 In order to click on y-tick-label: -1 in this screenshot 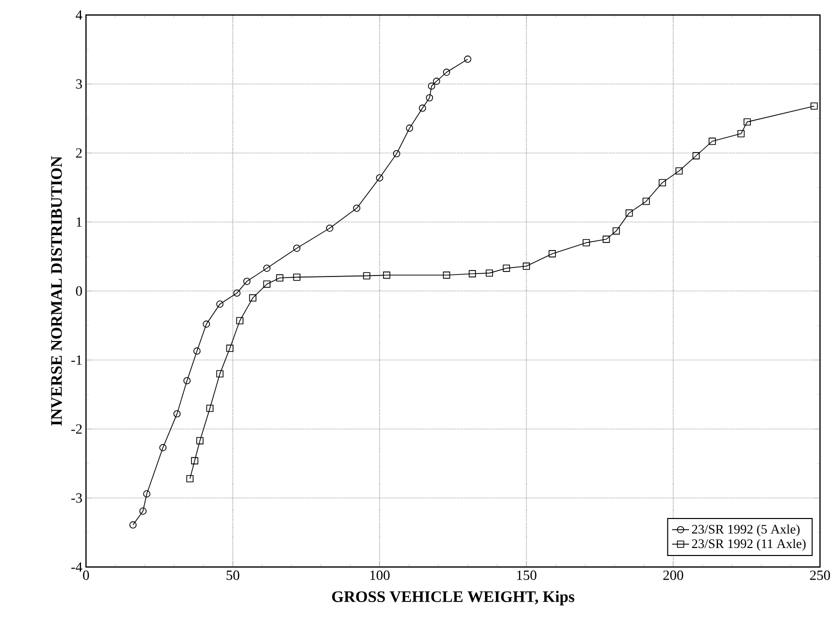, I will do `click(76, 360)`.